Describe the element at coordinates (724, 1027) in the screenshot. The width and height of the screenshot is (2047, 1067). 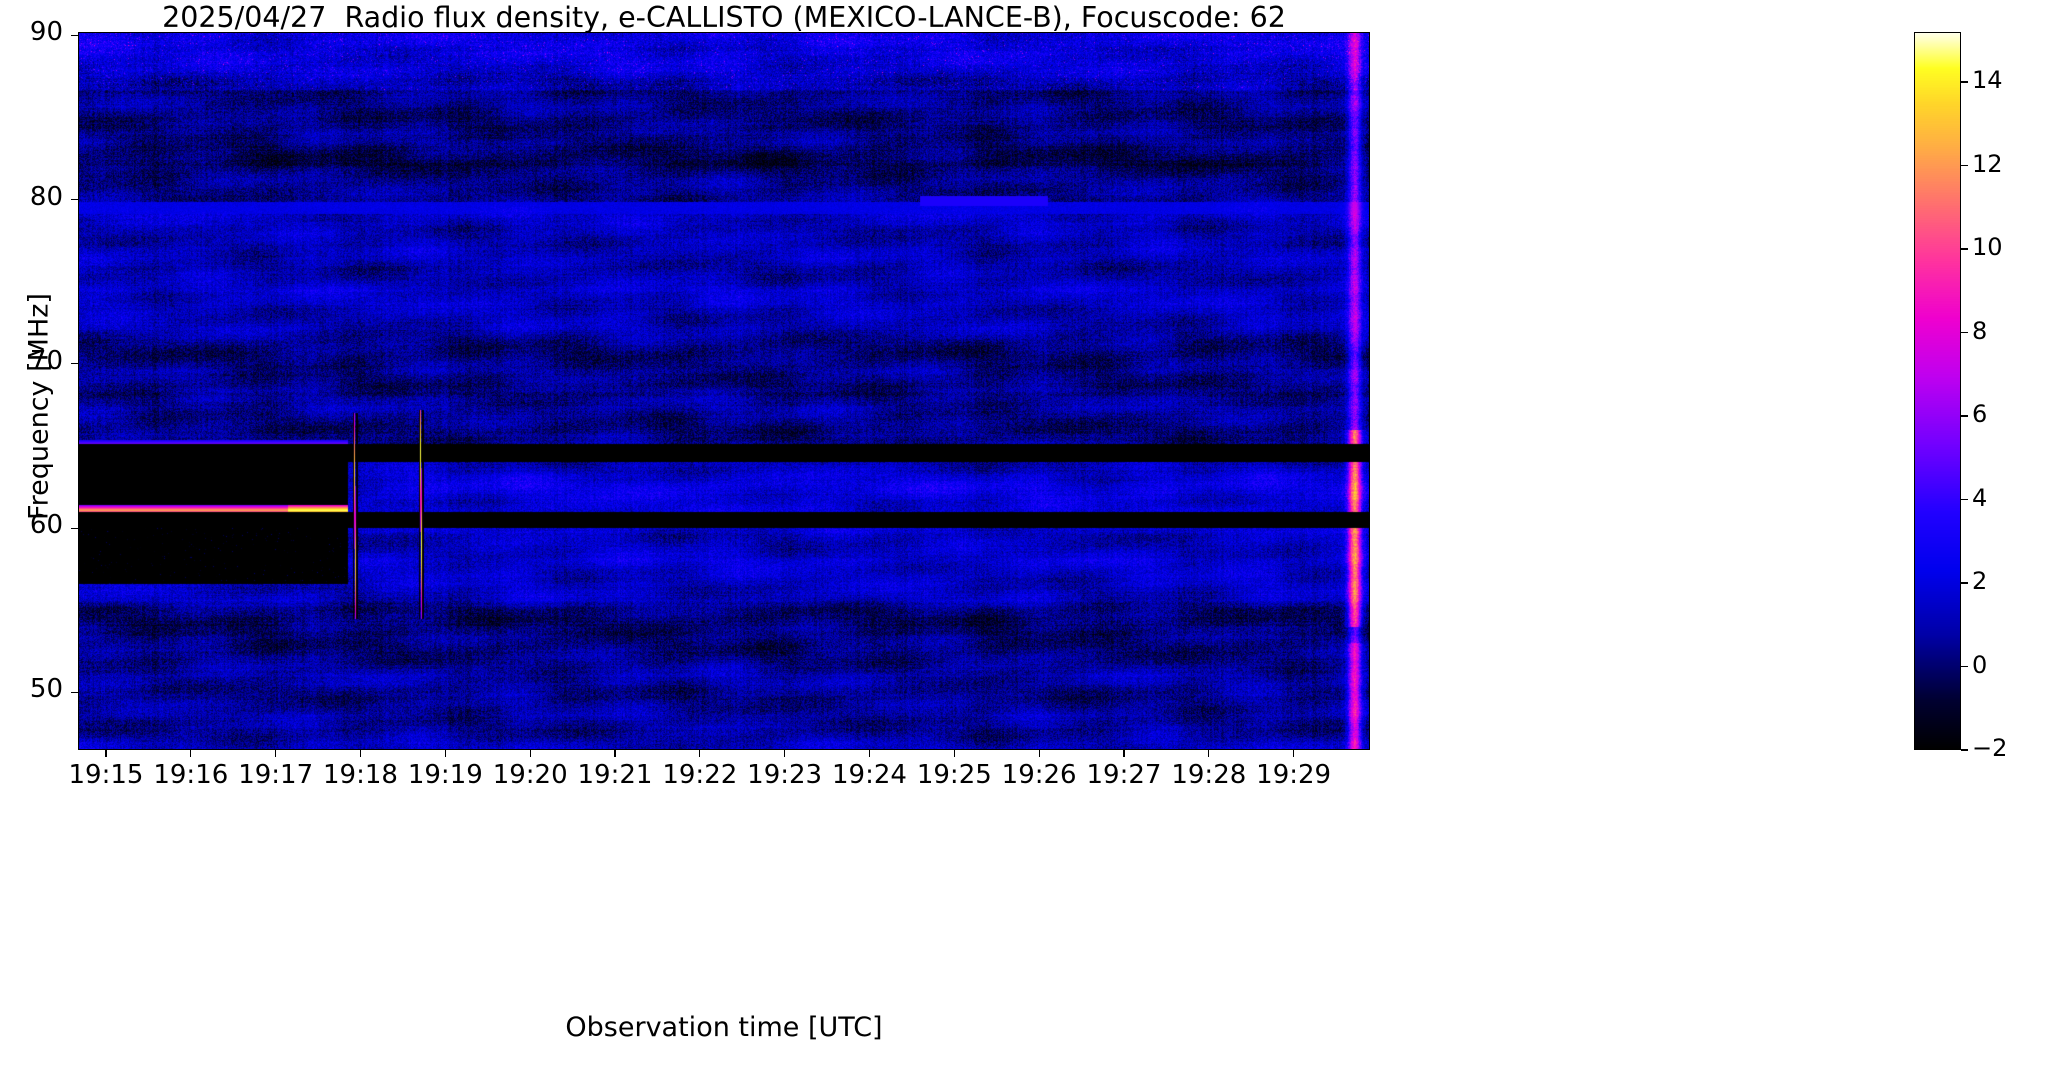
I see `x-axis-label: Observation time [UTC]` at that location.